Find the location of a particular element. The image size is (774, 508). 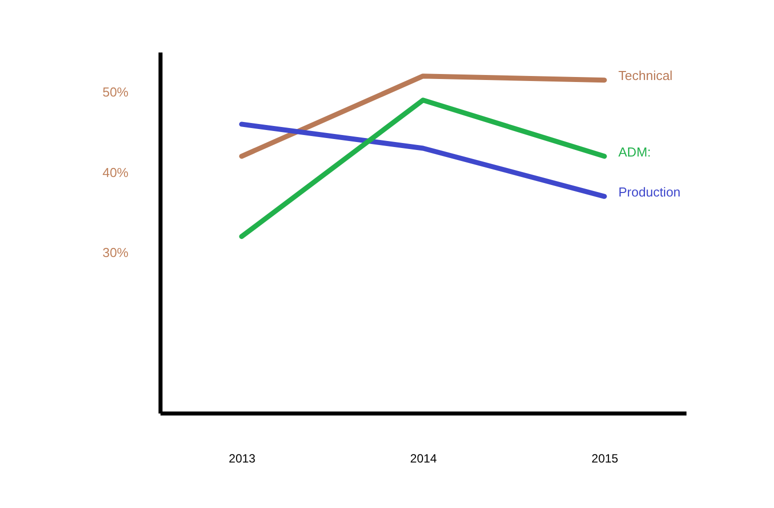

y-tick-label: 40% is located at coordinates (115, 172).